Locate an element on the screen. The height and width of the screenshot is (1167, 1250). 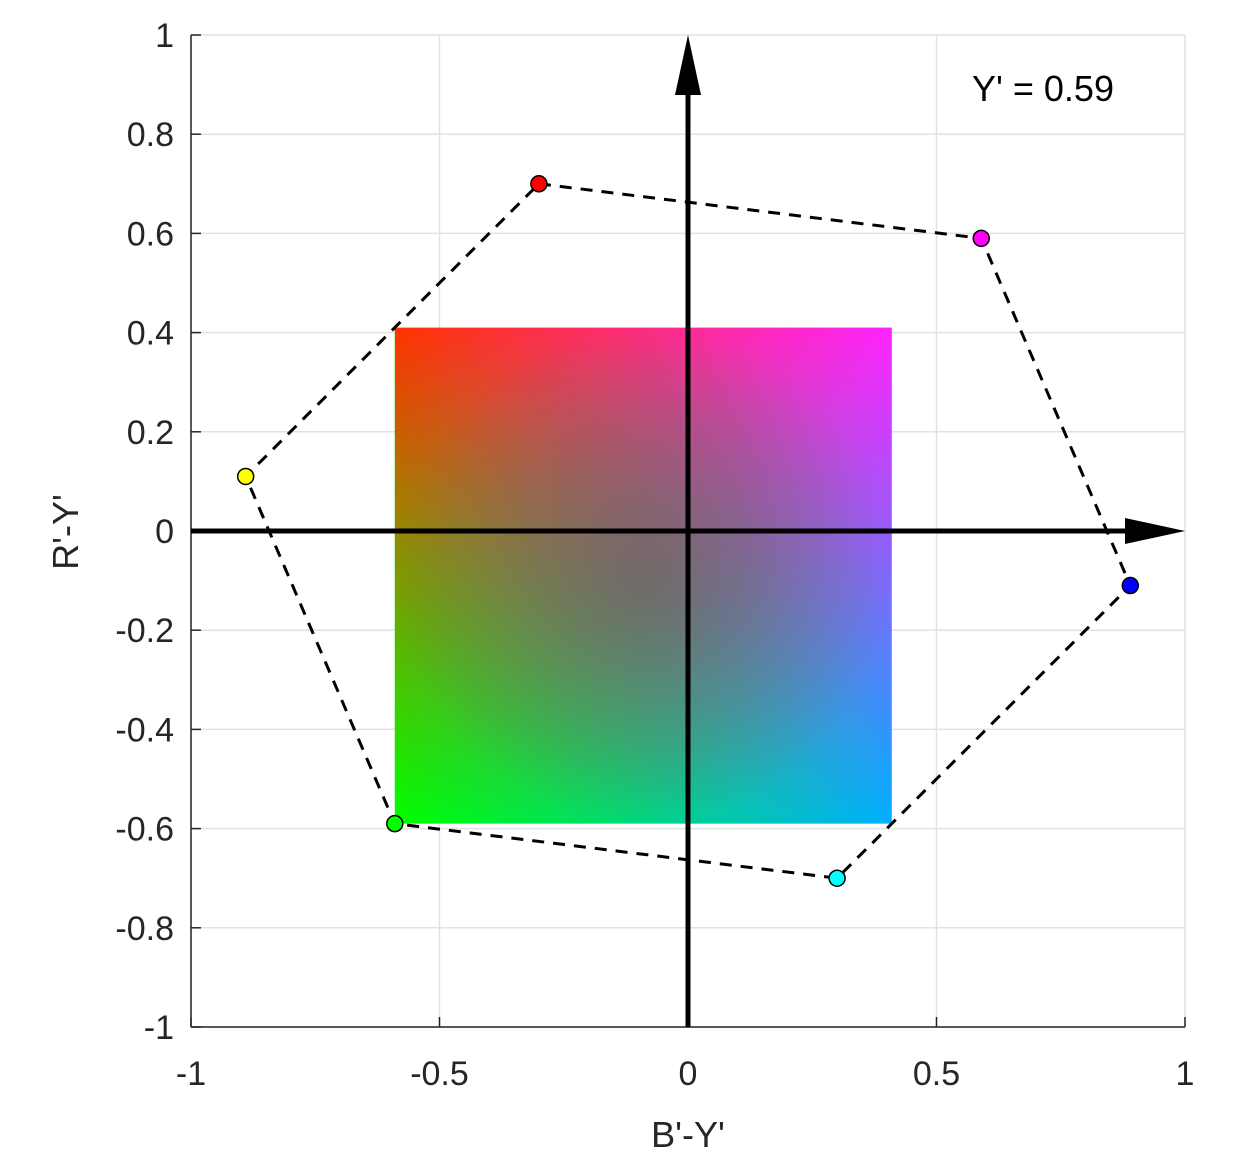
y-tick-label: -0.8 is located at coordinates (144, 929).